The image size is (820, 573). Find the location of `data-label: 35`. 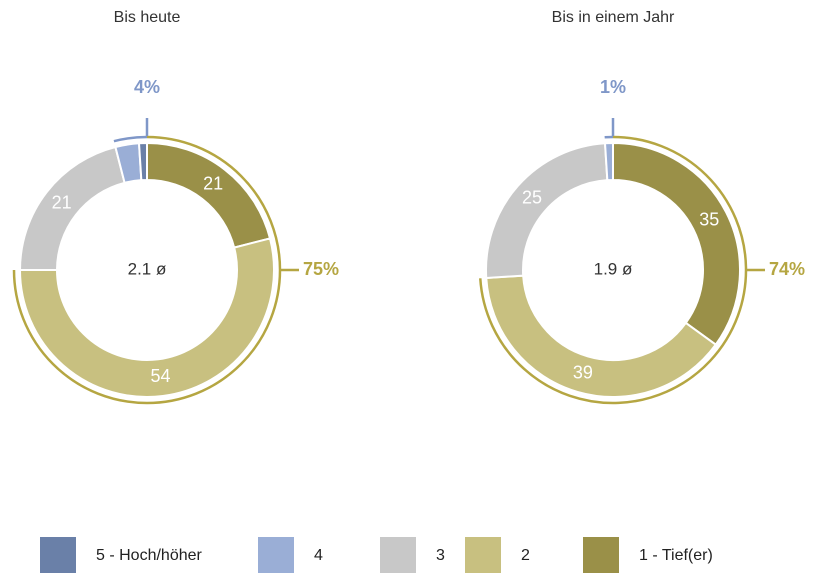

data-label: 35 is located at coordinates (709, 220).